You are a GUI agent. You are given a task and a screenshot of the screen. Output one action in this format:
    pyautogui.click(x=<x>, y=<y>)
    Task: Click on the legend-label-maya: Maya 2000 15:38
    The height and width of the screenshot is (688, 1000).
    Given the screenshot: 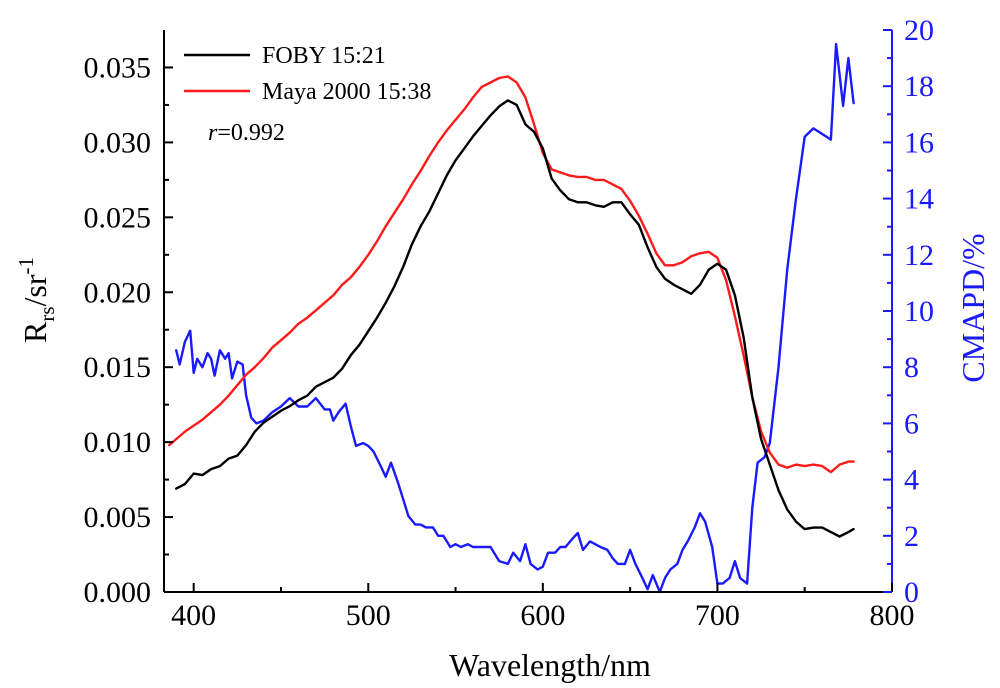 What is the action you would take?
    pyautogui.click(x=346, y=92)
    